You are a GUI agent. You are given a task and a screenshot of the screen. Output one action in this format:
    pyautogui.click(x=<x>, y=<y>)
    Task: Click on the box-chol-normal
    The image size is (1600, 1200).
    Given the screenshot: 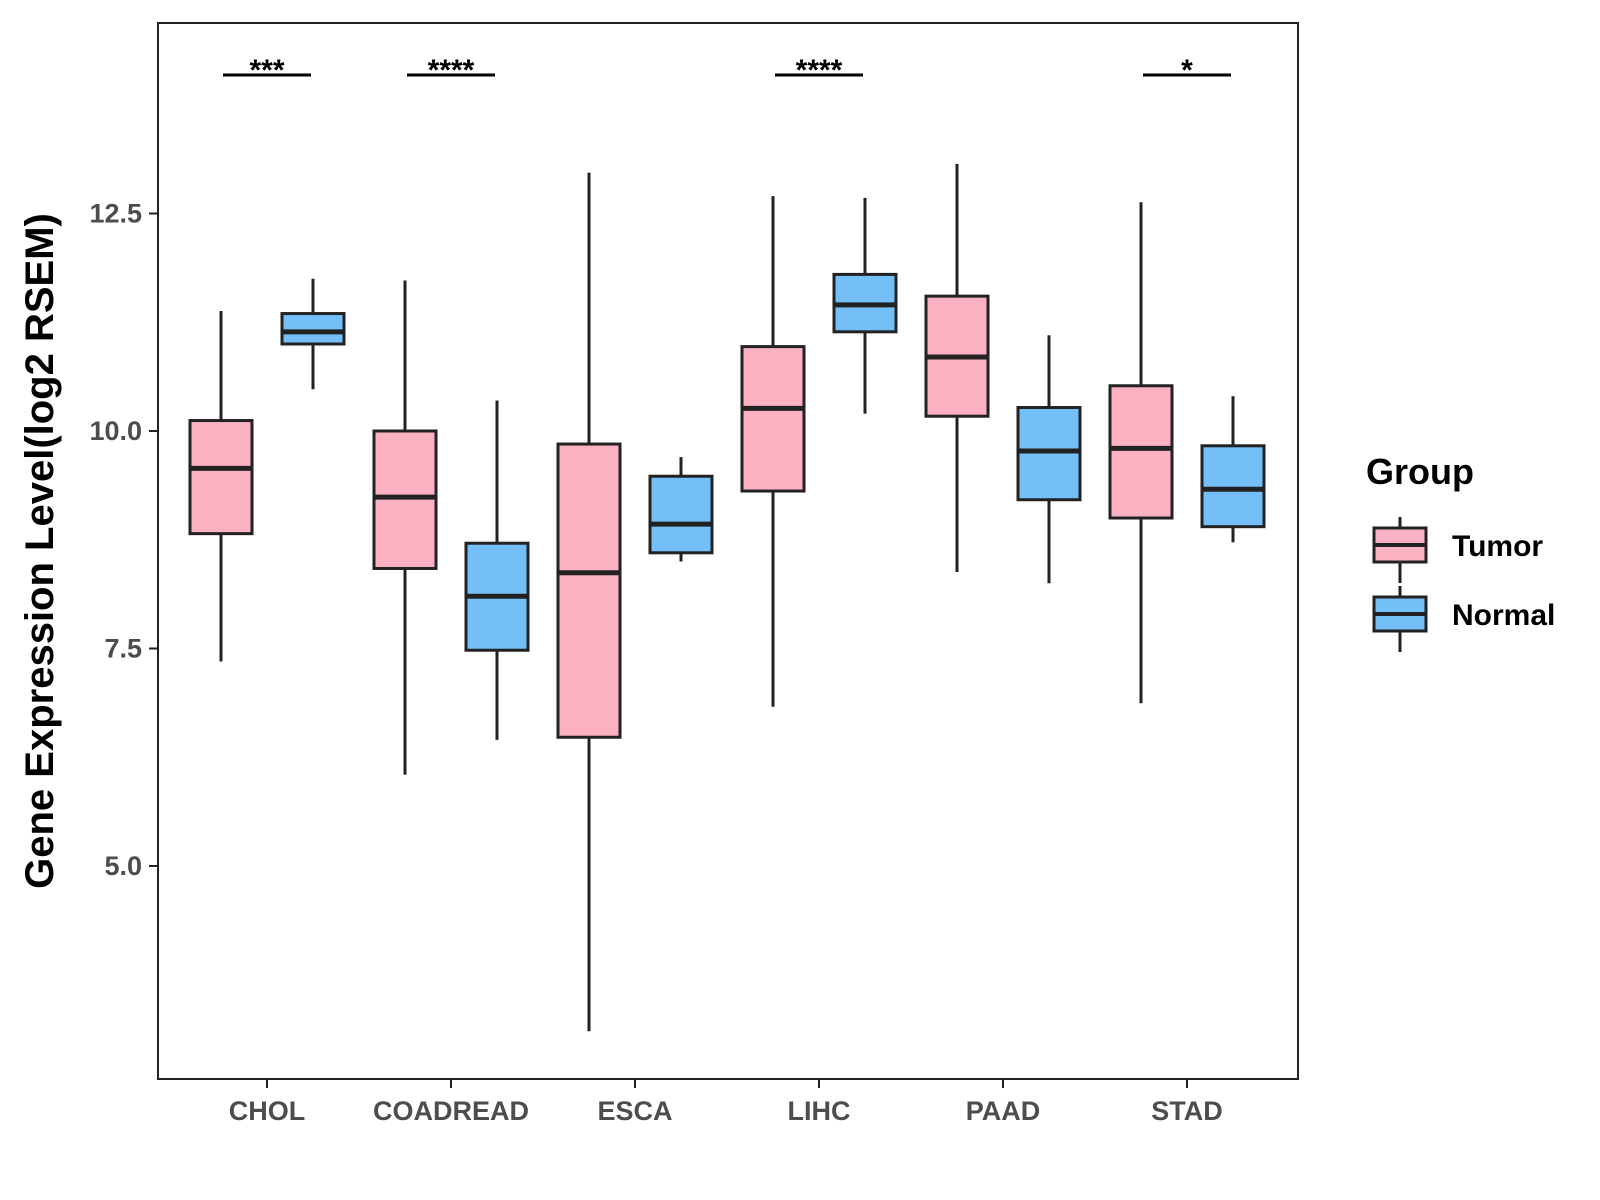 What is the action you would take?
    pyautogui.click(x=313, y=334)
    